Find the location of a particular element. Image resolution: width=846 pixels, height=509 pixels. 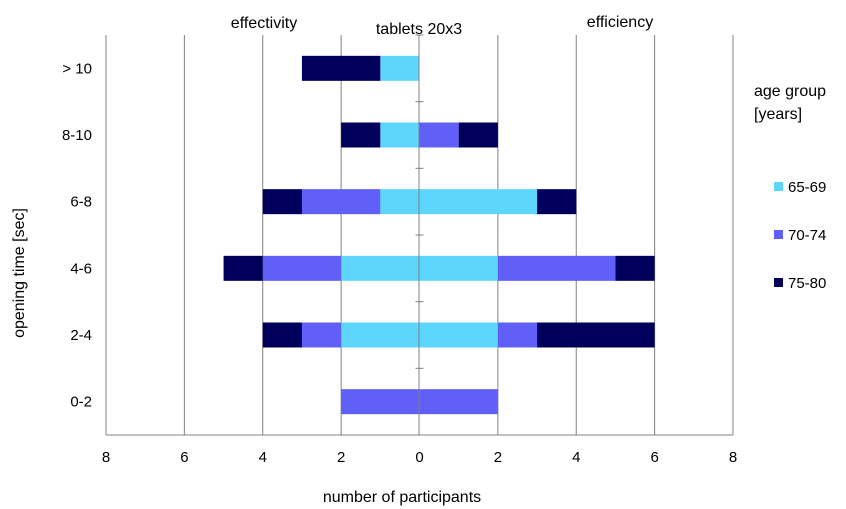

legend: age group [years] 65-69 70-74 75-80 is located at coordinates (790, 187).